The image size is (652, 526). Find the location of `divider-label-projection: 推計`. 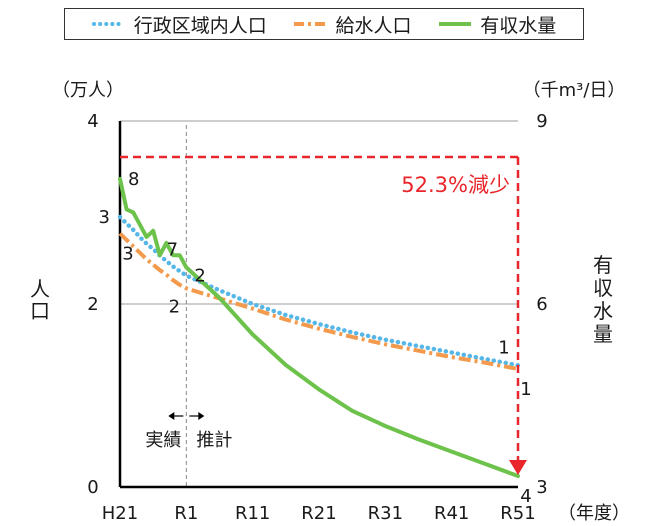

divider-label-projection: 推計 is located at coordinates (214, 440).